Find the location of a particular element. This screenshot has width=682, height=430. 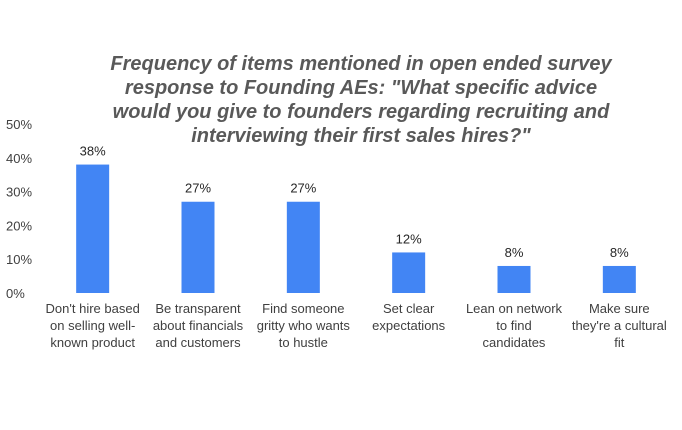

x-category-label: expectations is located at coordinates (408, 325).